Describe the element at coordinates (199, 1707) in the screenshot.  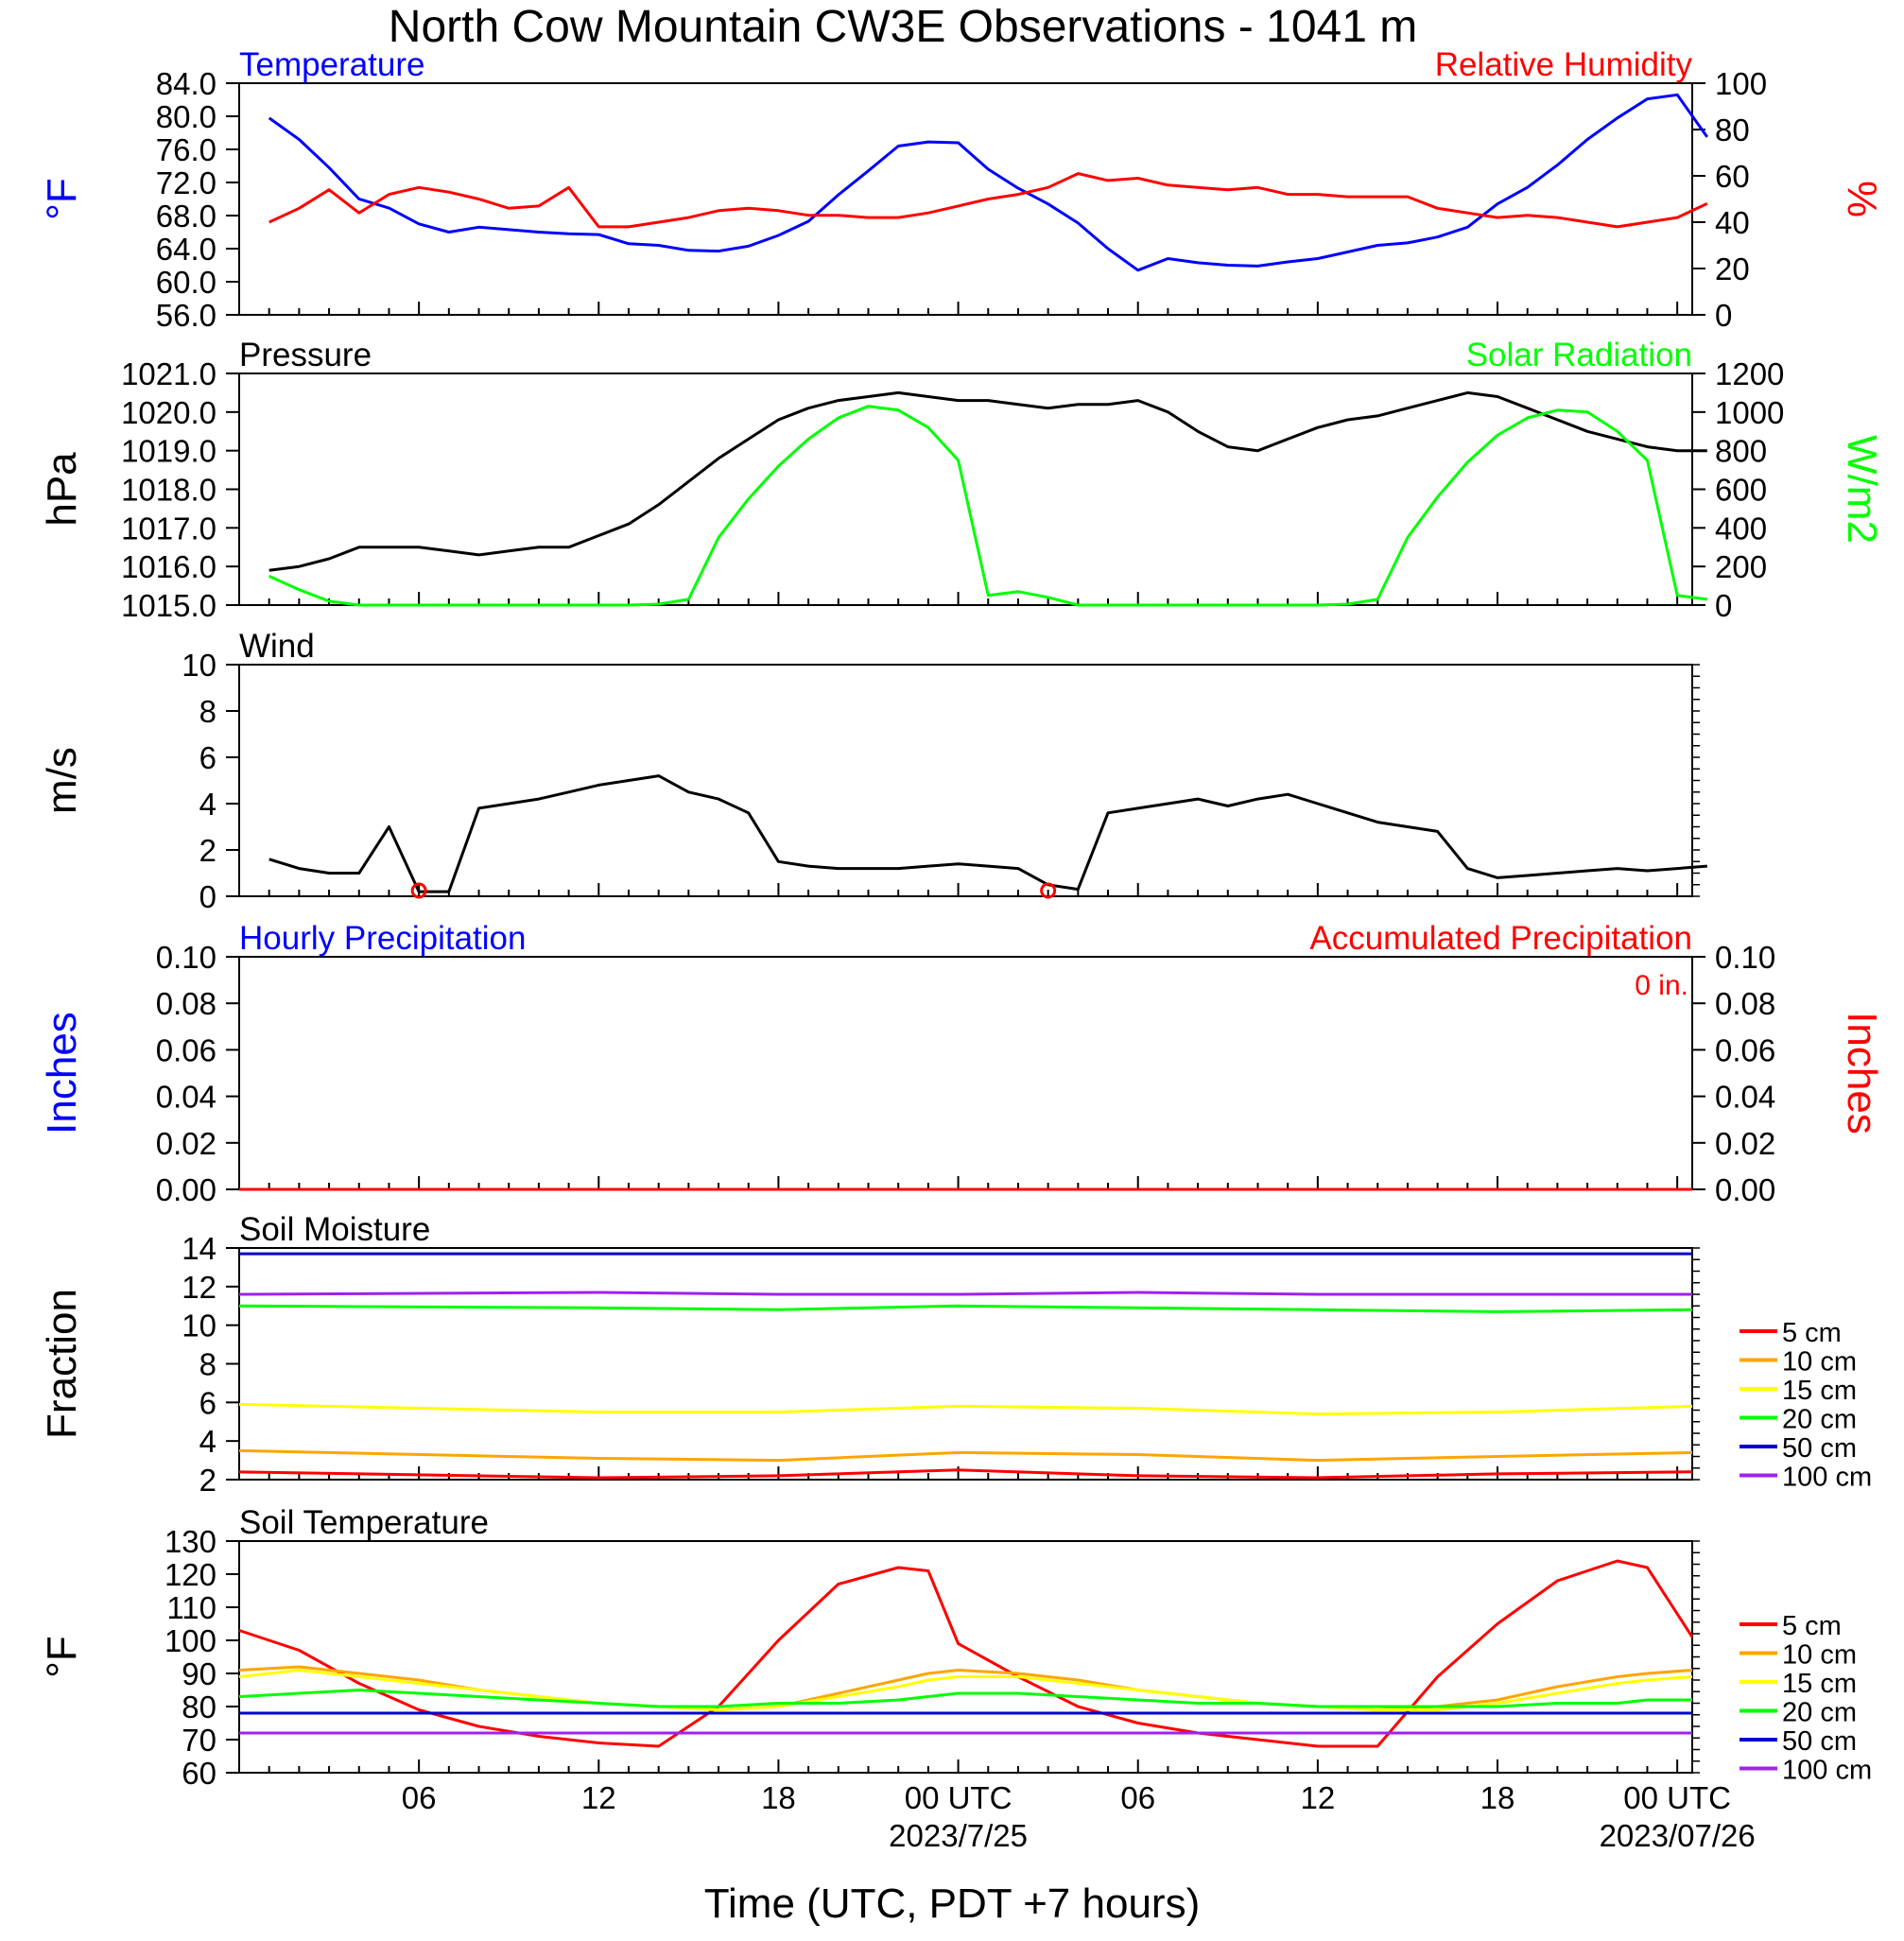
I see `y-left-tick-label: 80` at that location.